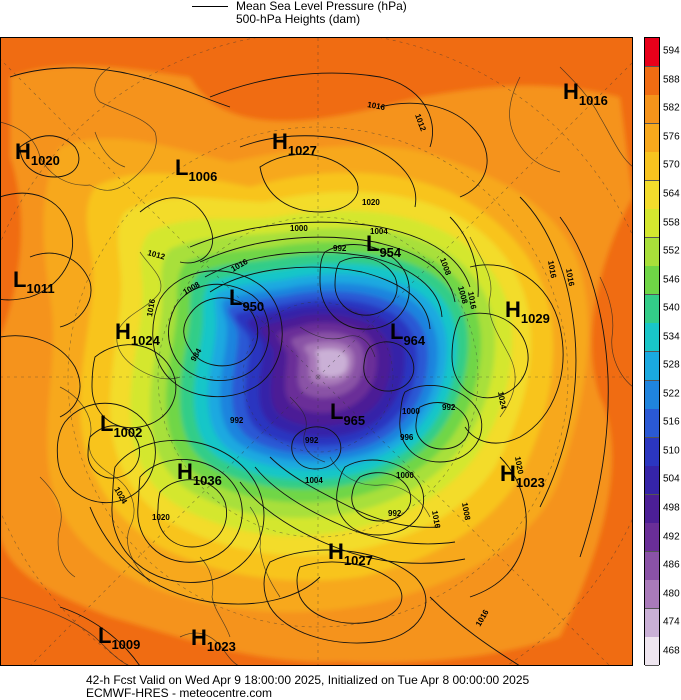 The height and width of the screenshot is (700, 681). What do you see at coordinates (671, 223) in the screenshot?
I see `colorbar-label: 558` at bounding box center [671, 223].